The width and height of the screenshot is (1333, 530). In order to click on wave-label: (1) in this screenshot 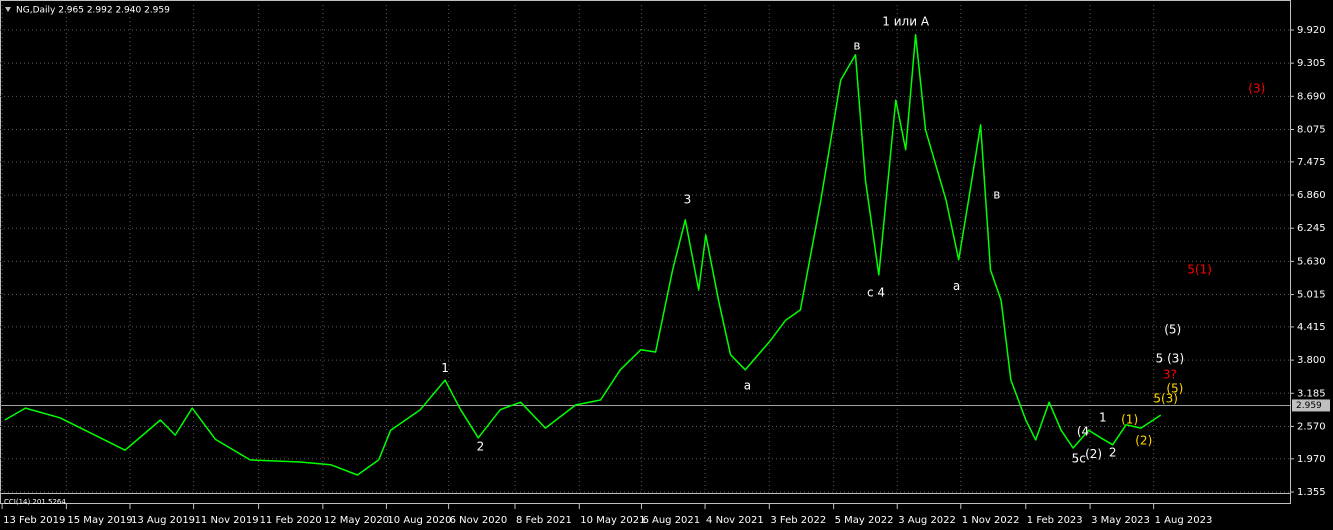, I will do `click(1129, 419)`.